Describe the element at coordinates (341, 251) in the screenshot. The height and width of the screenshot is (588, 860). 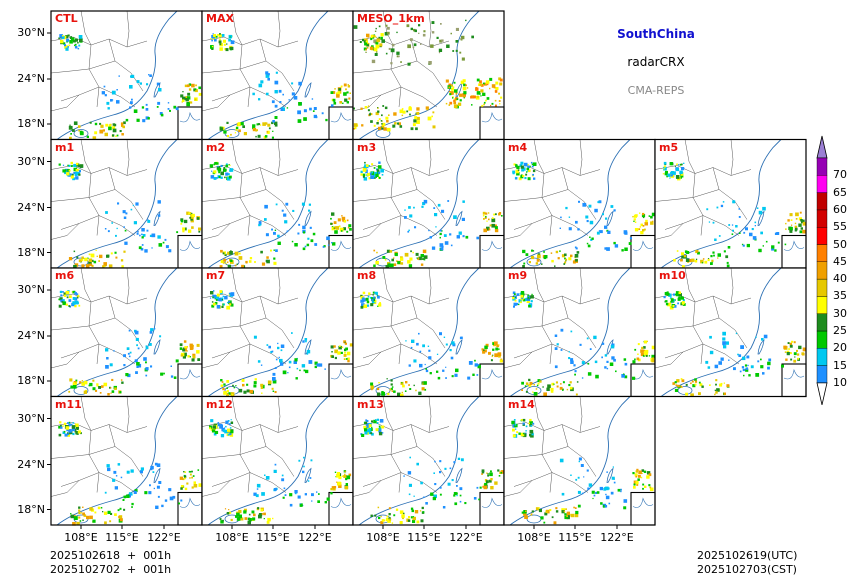
I see `south-china-sea-inset` at that location.